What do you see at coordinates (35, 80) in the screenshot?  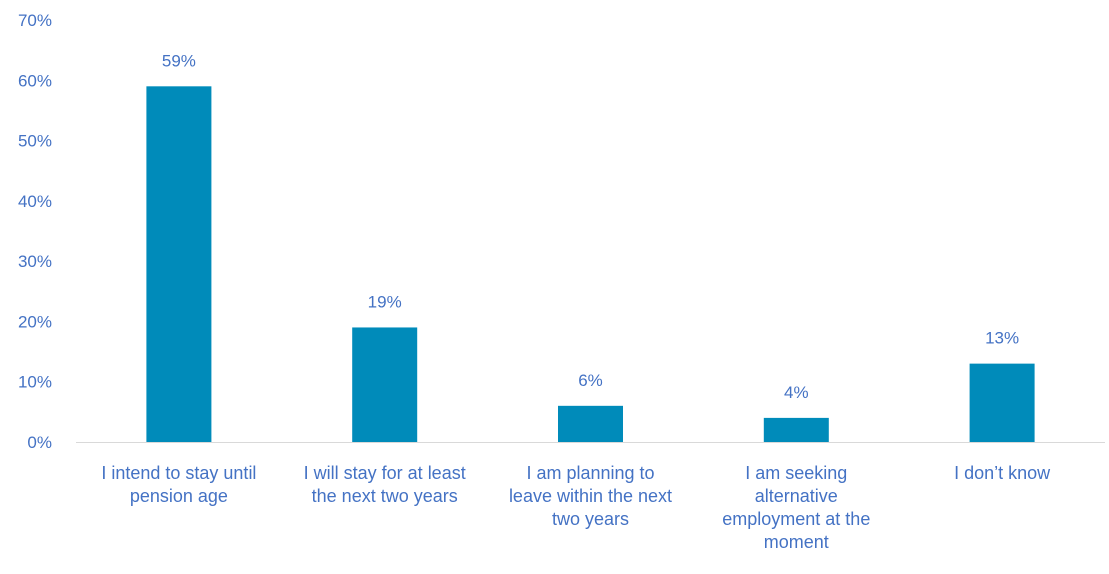 I see `y-tick-label: 60%` at bounding box center [35, 80].